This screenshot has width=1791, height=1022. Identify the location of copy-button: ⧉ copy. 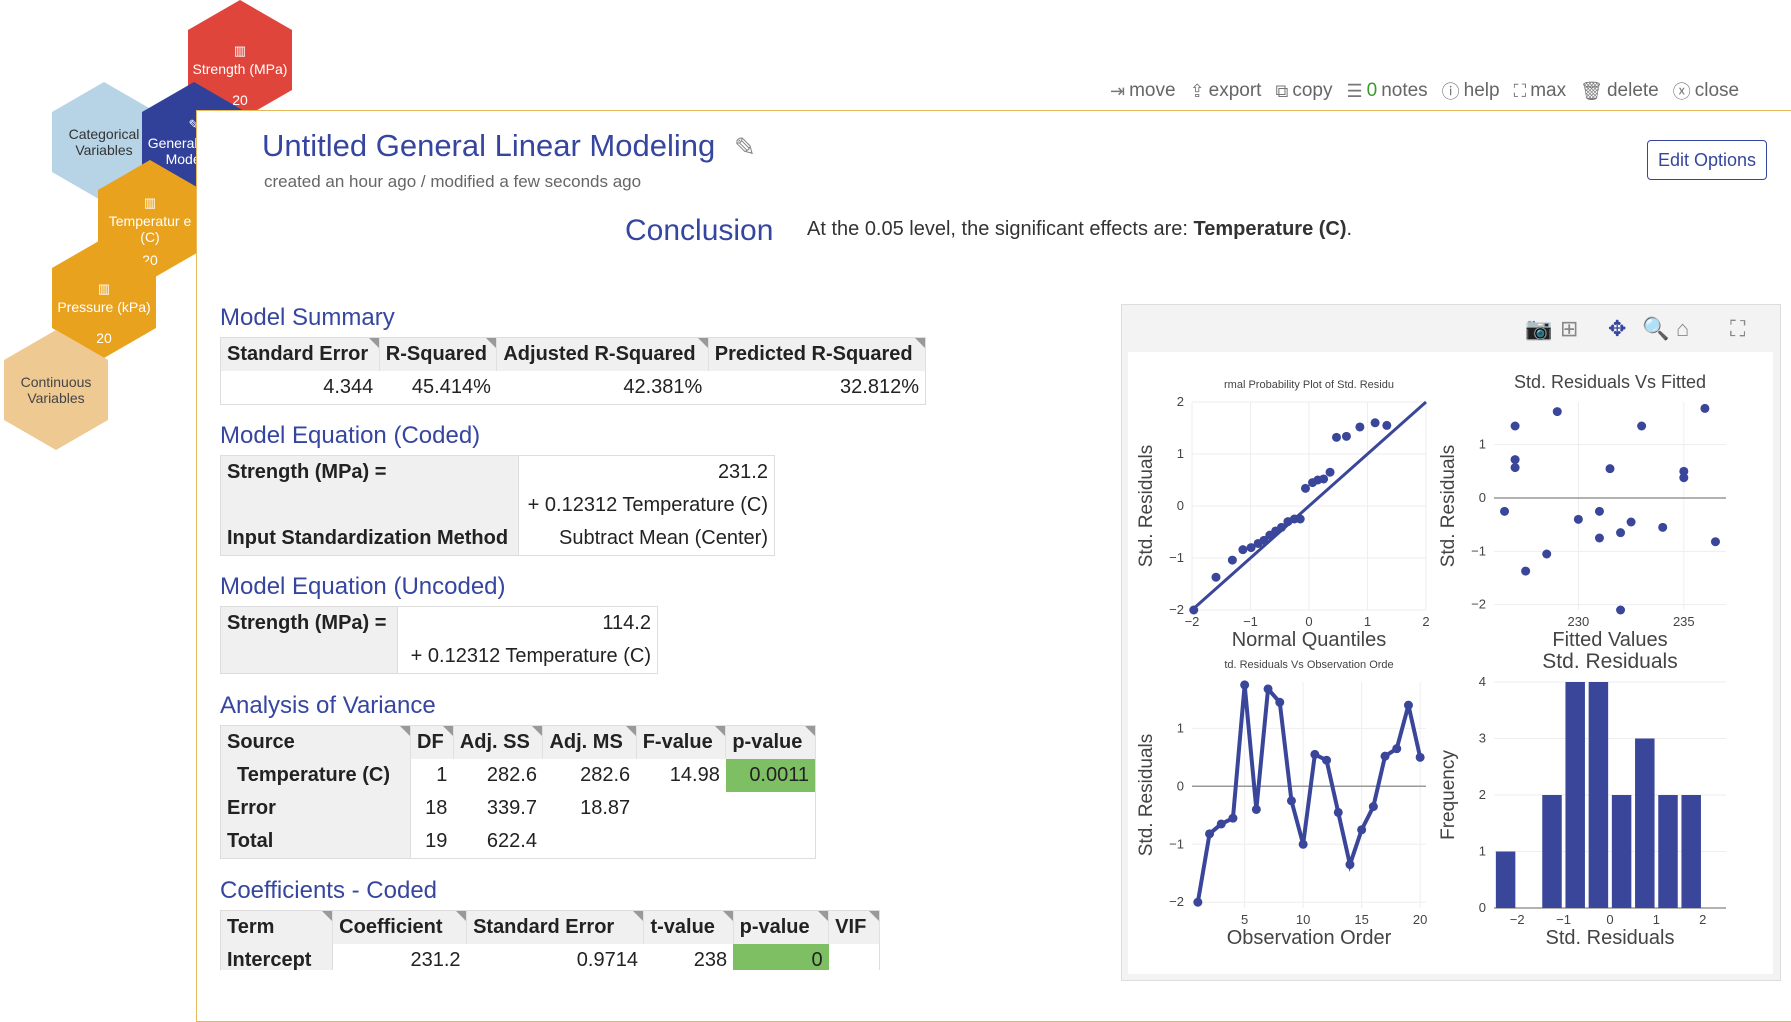
(1303, 91).